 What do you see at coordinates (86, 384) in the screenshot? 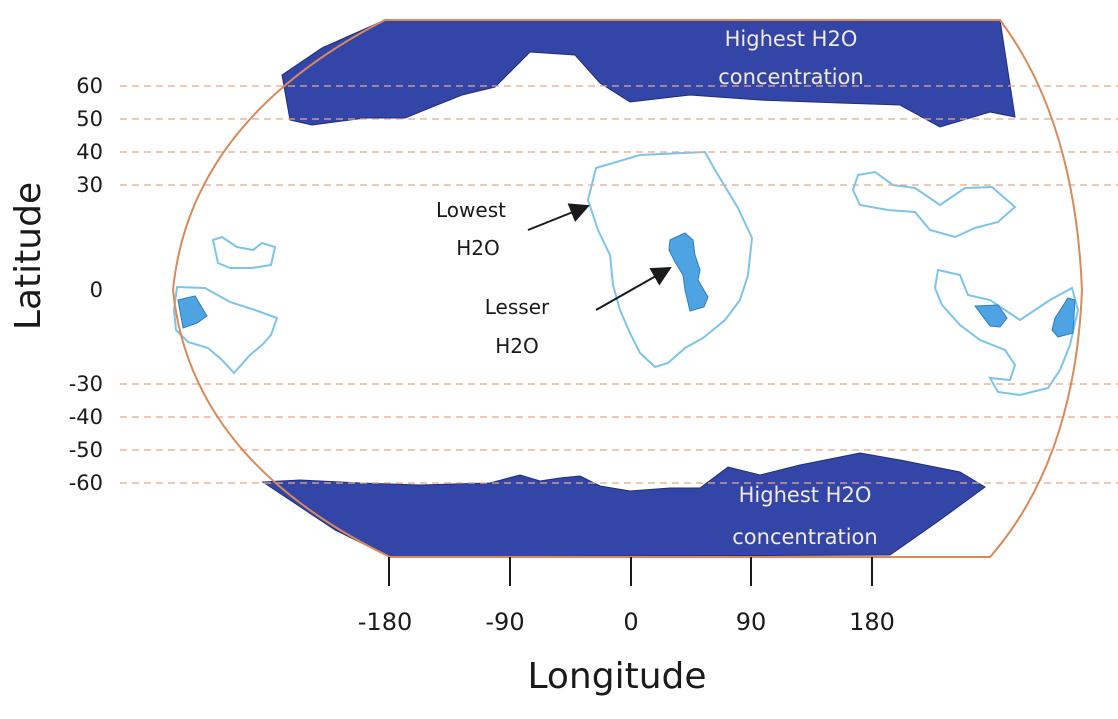
I see `y-tick-label: -30` at bounding box center [86, 384].